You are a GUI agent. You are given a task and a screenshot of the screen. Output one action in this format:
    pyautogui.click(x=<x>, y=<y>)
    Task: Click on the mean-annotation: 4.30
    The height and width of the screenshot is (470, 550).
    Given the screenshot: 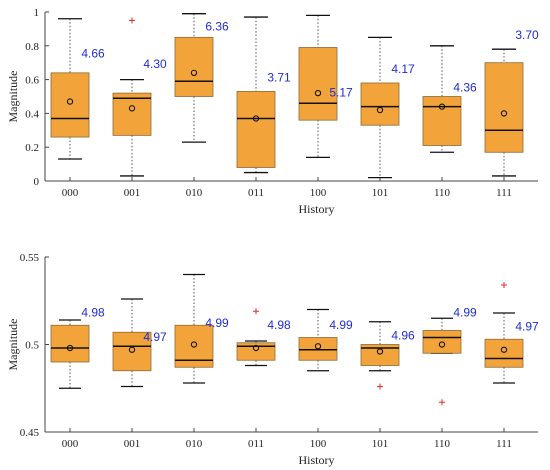 What is the action you would take?
    pyautogui.click(x=155, y=64)
    